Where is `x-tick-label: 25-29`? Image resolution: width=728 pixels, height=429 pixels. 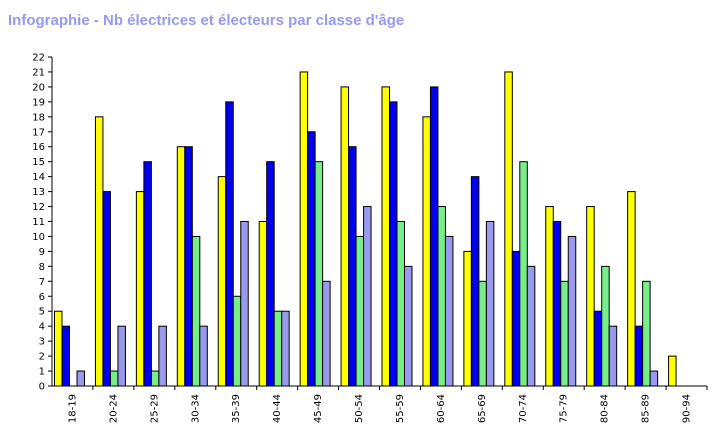 x-tick-label: 25-29 is located at coordinates (154, 408).